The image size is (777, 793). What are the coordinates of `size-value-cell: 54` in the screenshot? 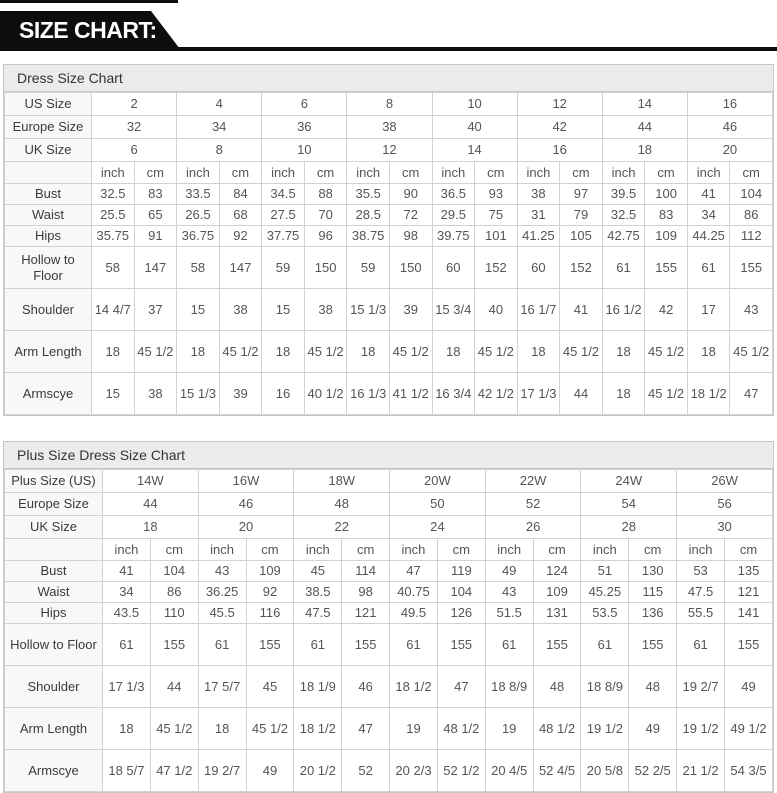 It's located at (629, 504).